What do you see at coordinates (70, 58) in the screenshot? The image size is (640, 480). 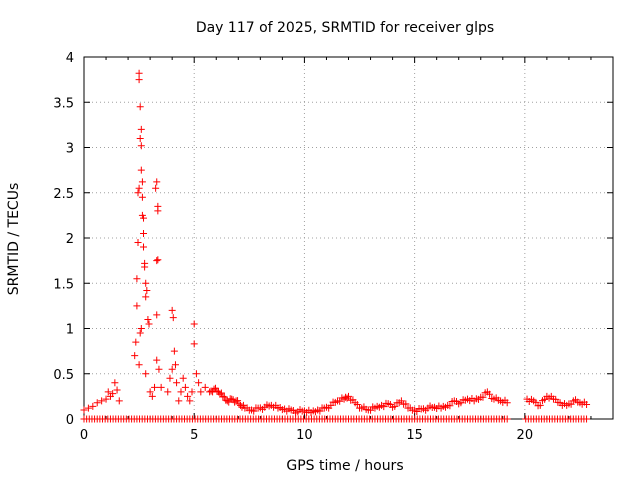 I see `y-tick-label: 4` at bounding box center [70, 58].